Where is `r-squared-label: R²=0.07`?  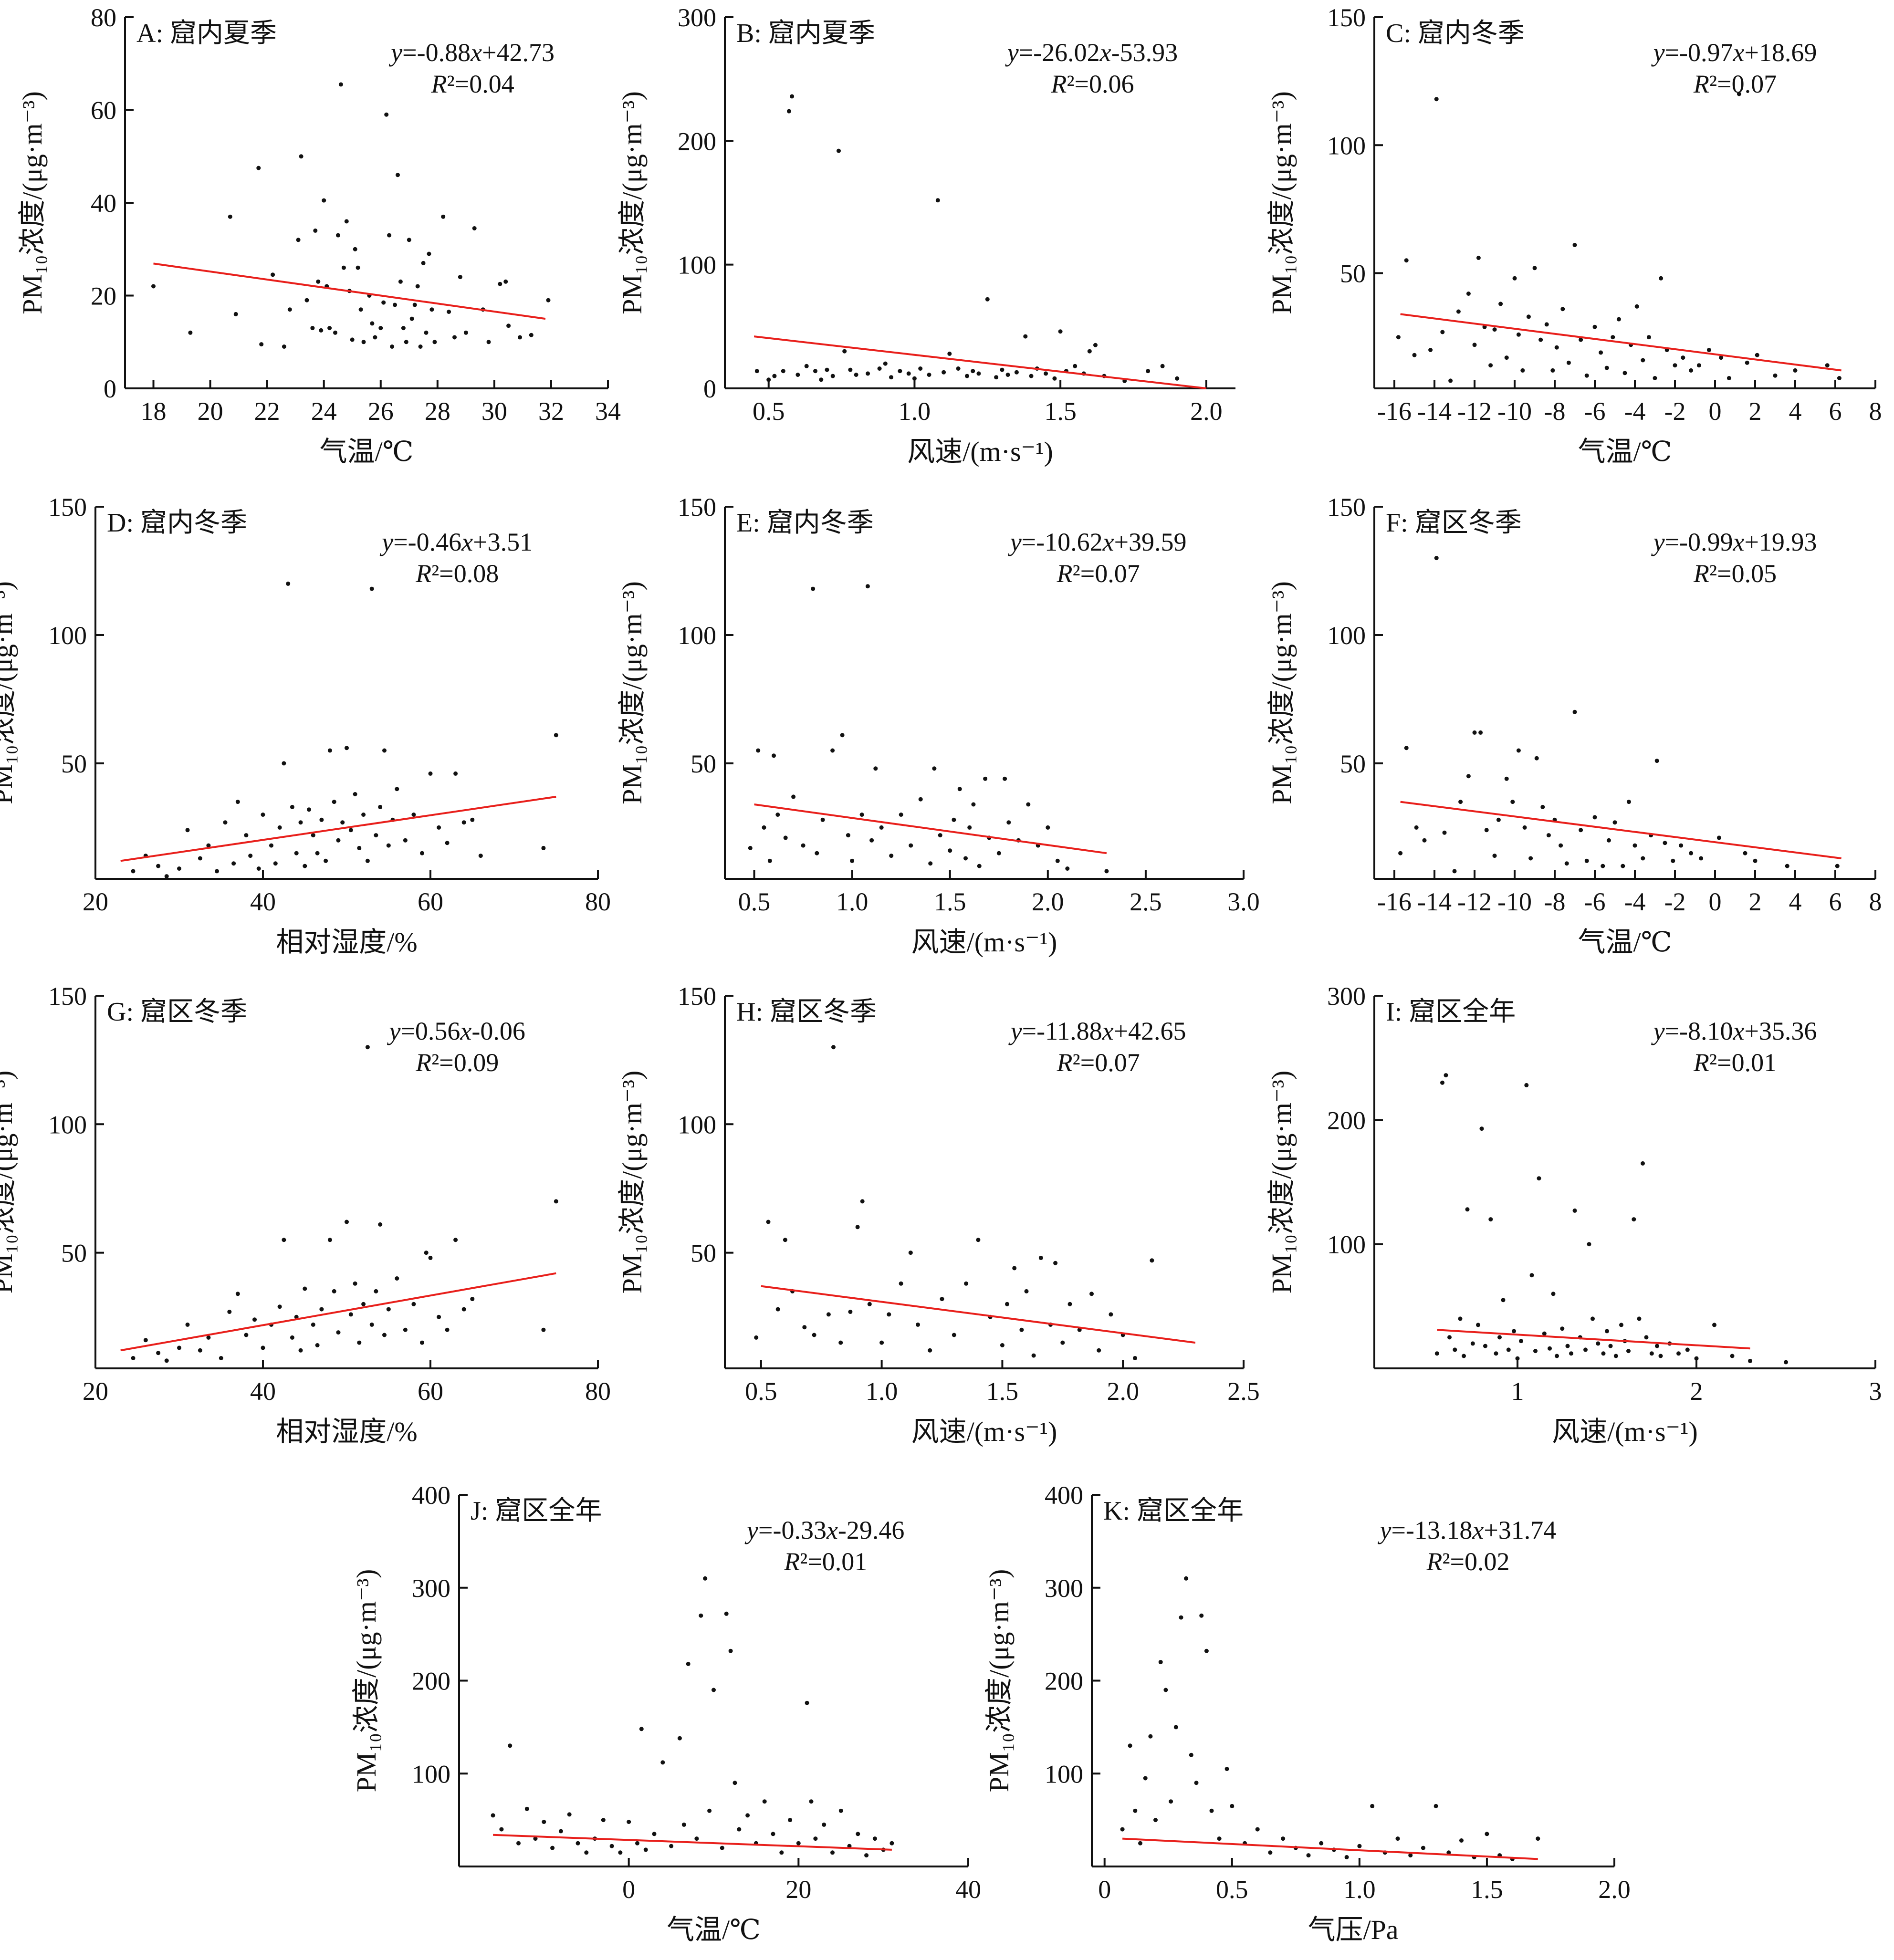 r-squared-label: R²=0.07 is located at coordinates (1735, 84).